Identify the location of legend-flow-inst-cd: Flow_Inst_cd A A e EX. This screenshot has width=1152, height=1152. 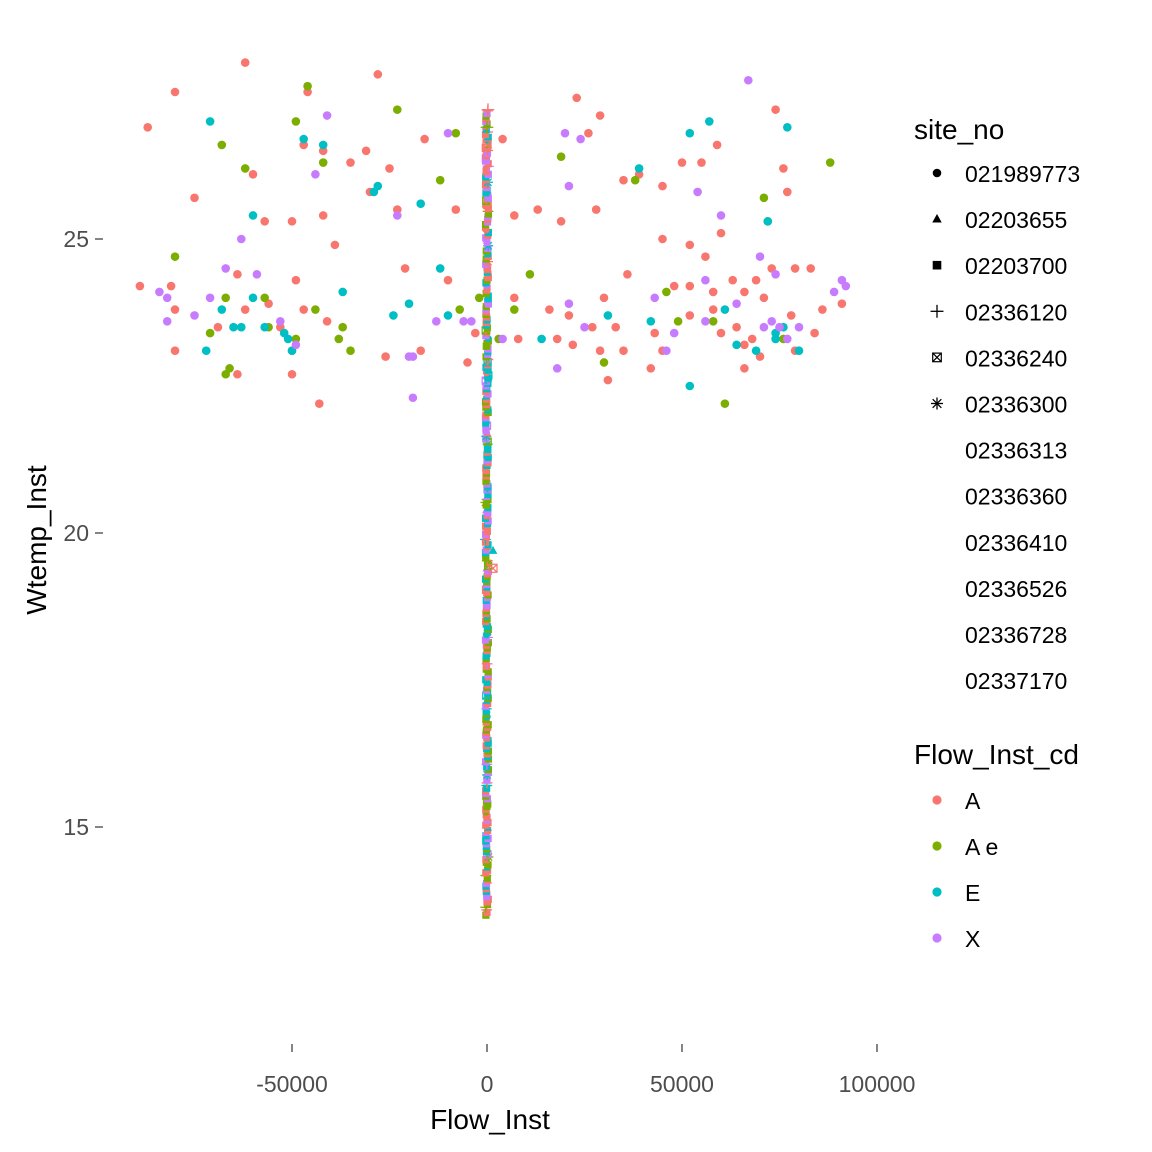
(996, 845).